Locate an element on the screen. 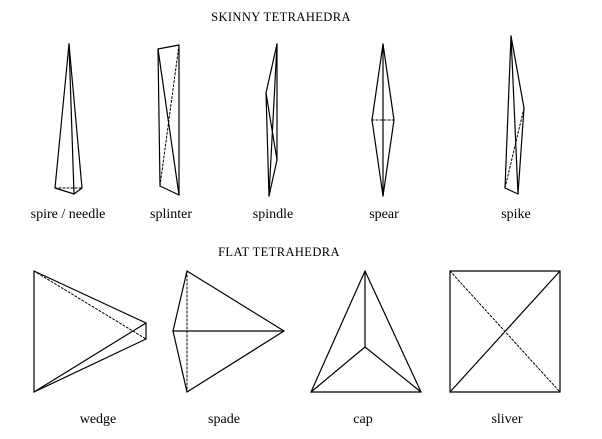  spike-label: spike is located at coordinates (516, 214).